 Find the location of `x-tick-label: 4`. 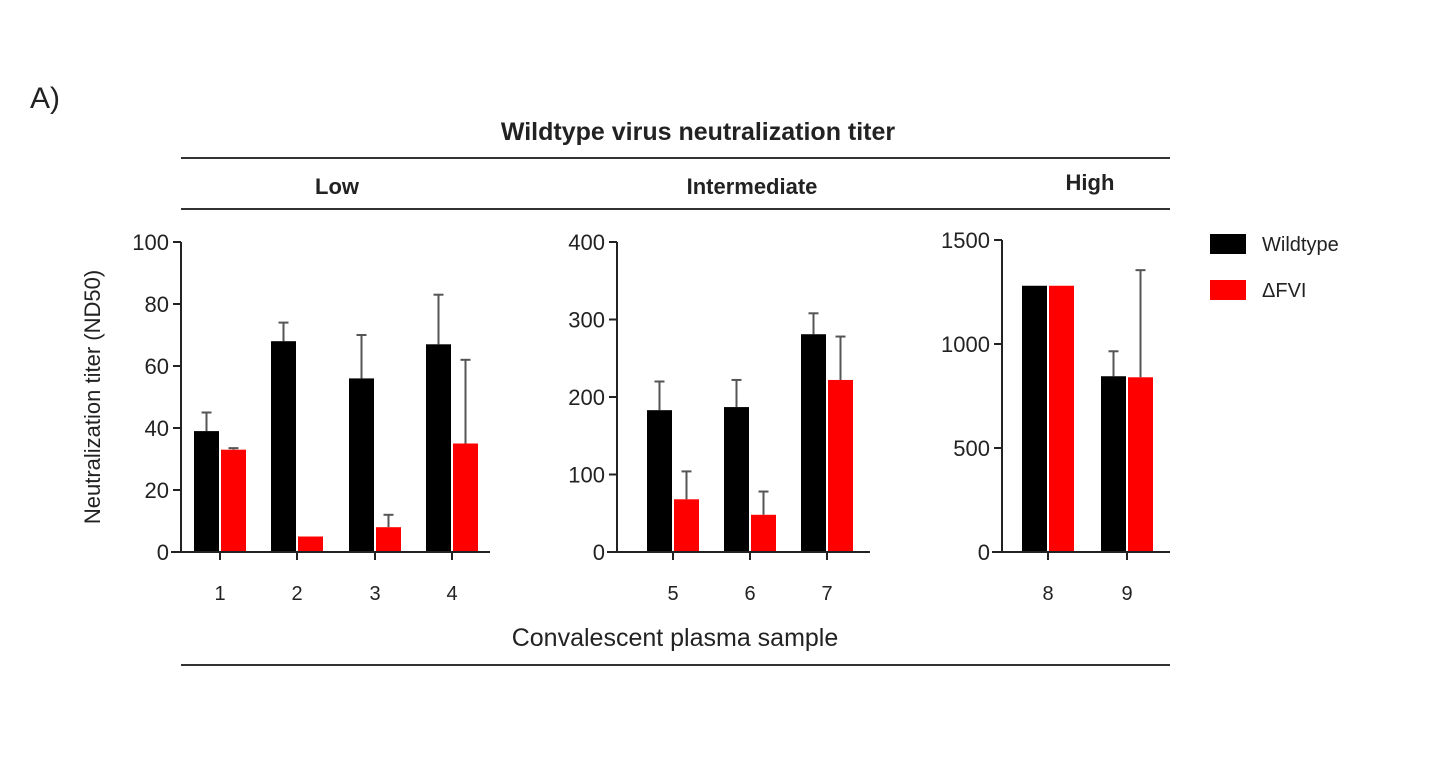

x-tick-label: 4 is located at coordinates (451, 594).